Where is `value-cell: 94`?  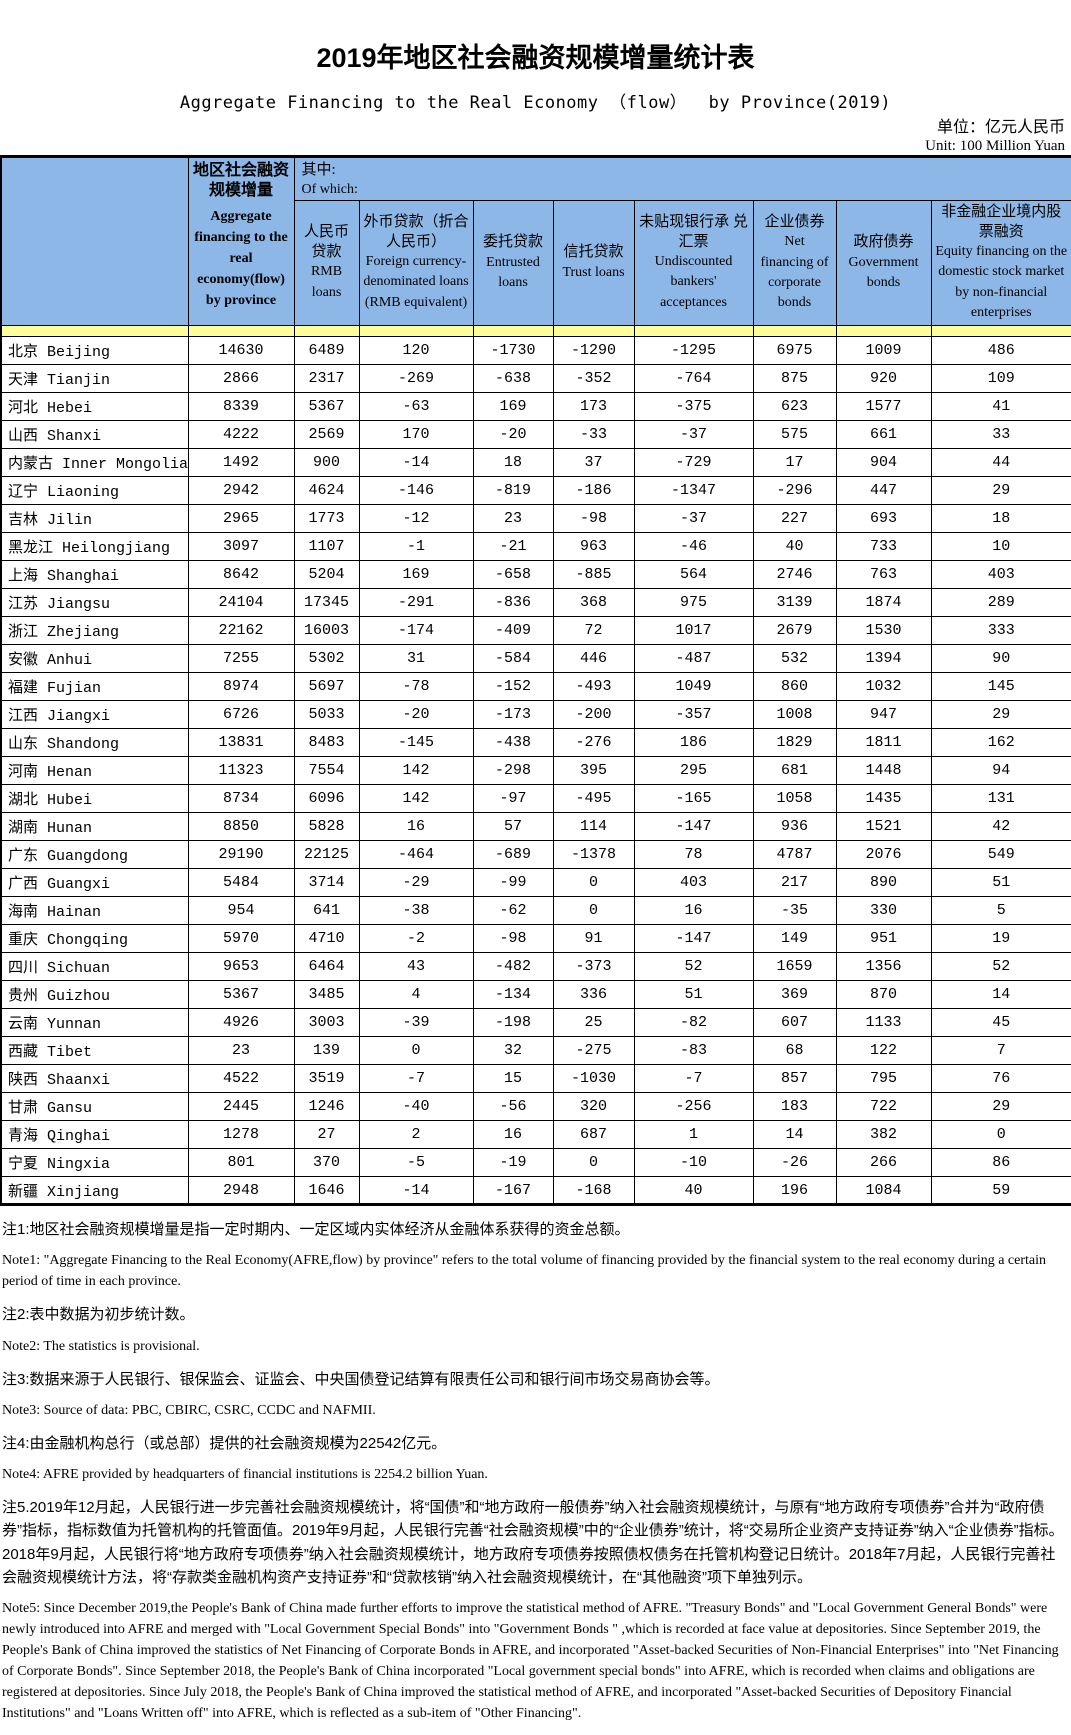
value-cell: 94 is located at coordinates (1001, 771).